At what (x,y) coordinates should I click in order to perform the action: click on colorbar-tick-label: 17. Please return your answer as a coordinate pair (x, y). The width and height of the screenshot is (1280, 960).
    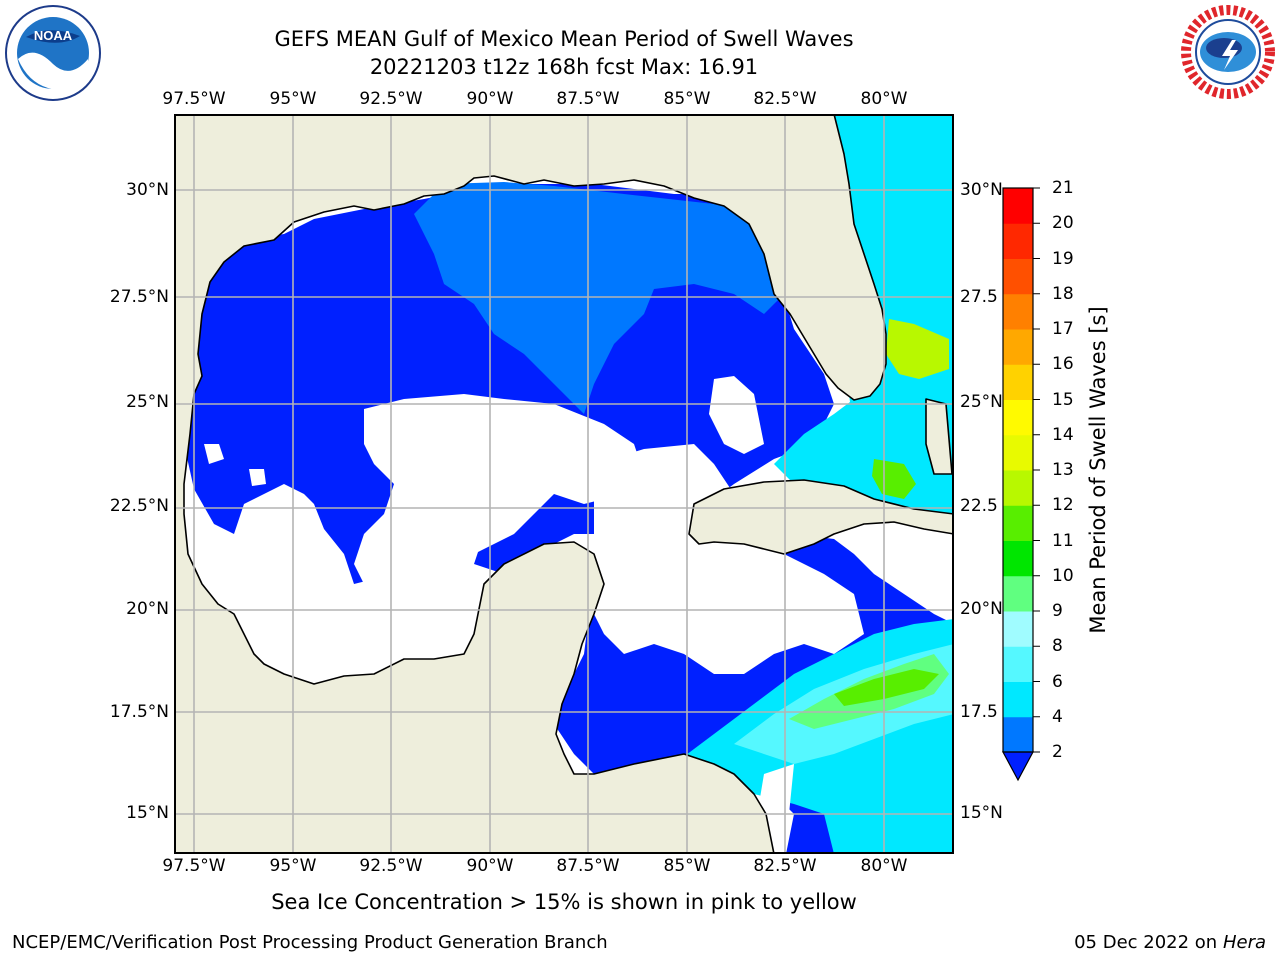
    Looking at the image, I should click on (1063, 329).